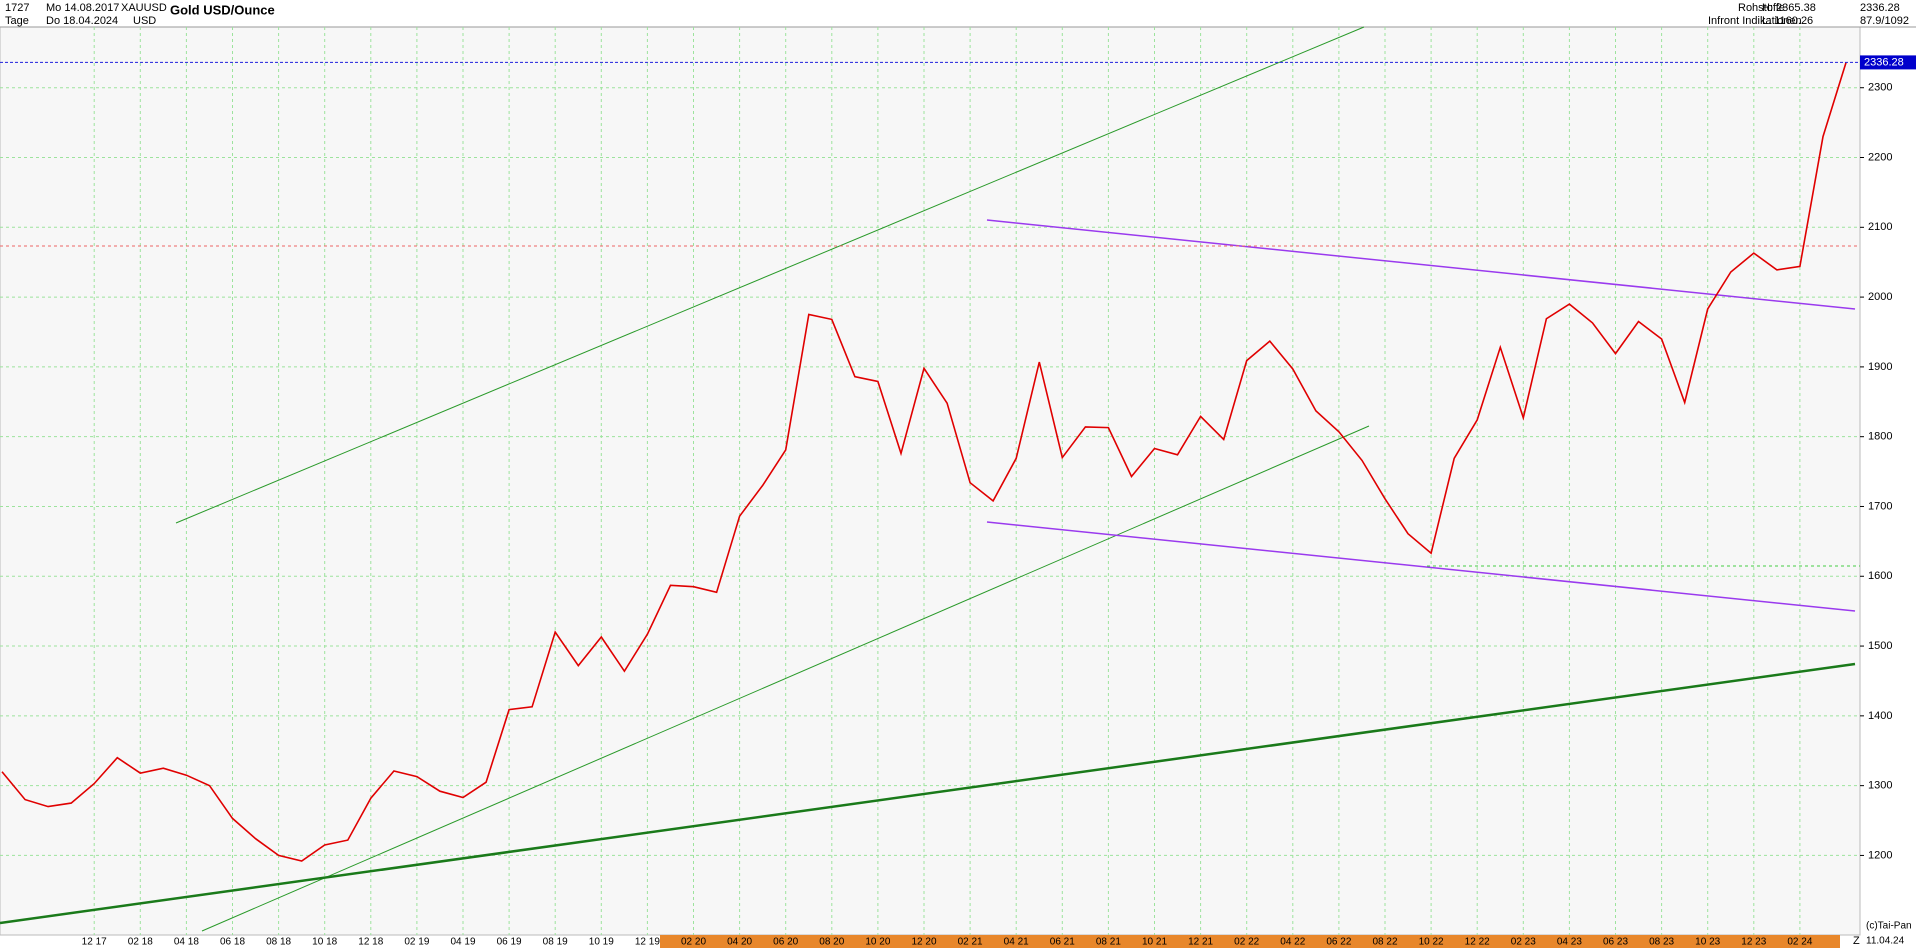 This screenshot has height=948, width=1916. I want to click on y-tick-label: 1400, so click(1880, 716).